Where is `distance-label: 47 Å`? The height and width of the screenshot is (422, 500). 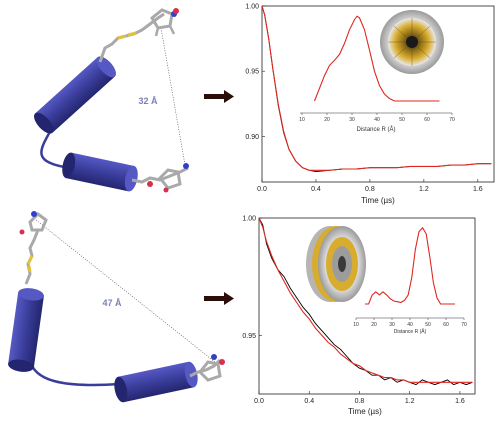
distance-label: 47 Å is located at coordinates (112, 303).